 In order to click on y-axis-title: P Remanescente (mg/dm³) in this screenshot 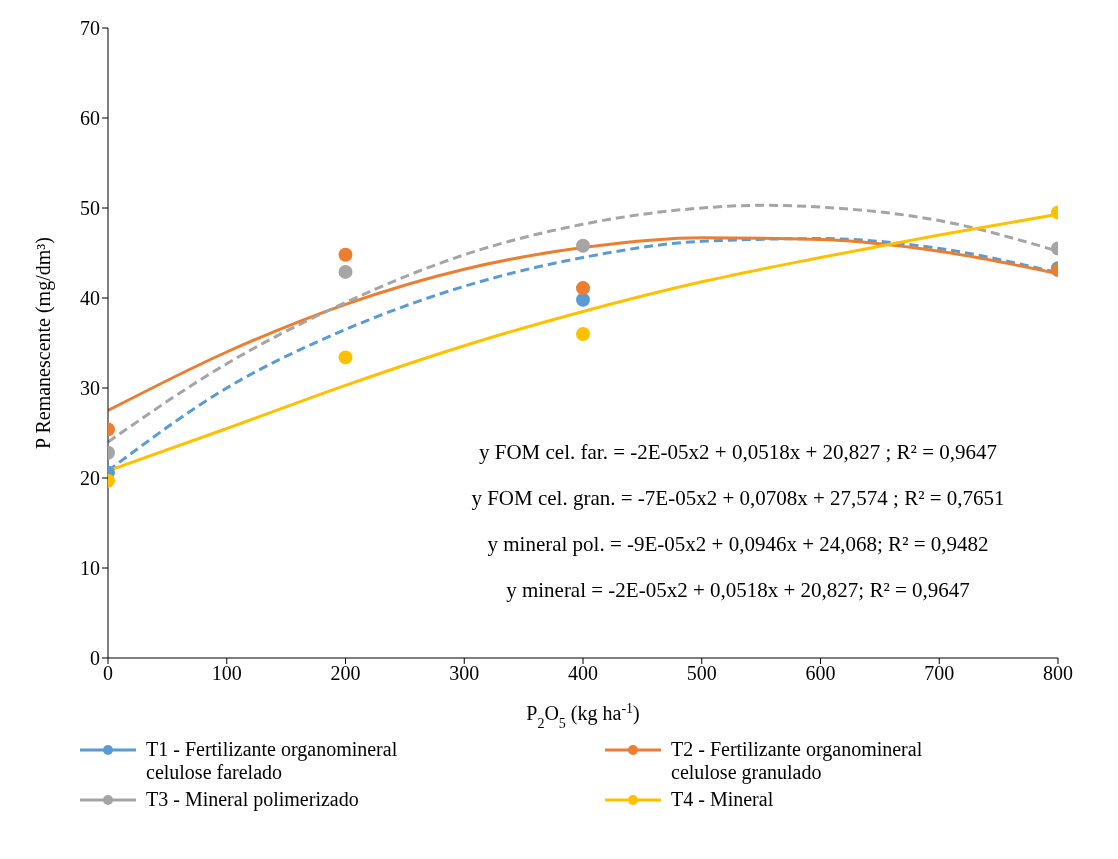, I will do `click(43, 343)`.